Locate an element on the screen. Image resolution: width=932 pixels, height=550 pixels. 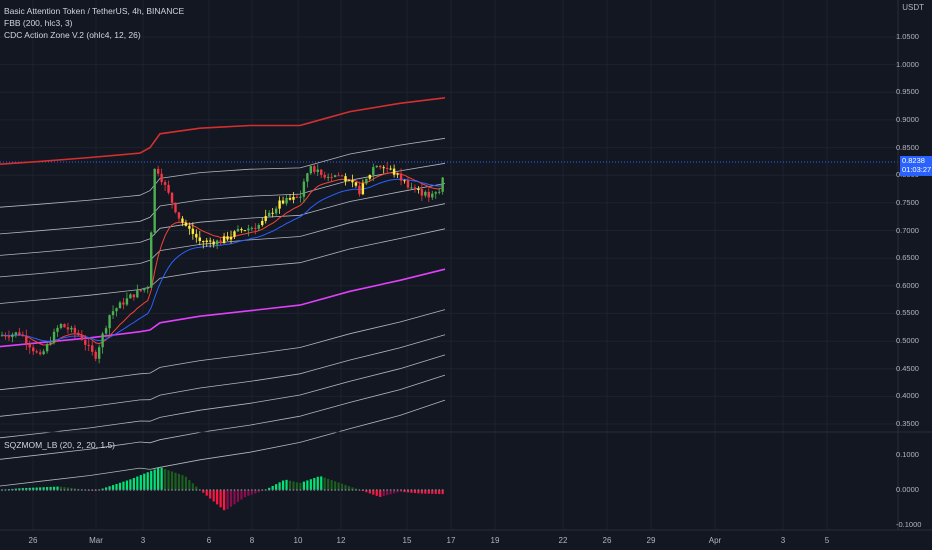
time-axis-label: 10 is located at coordinates (298, 540).